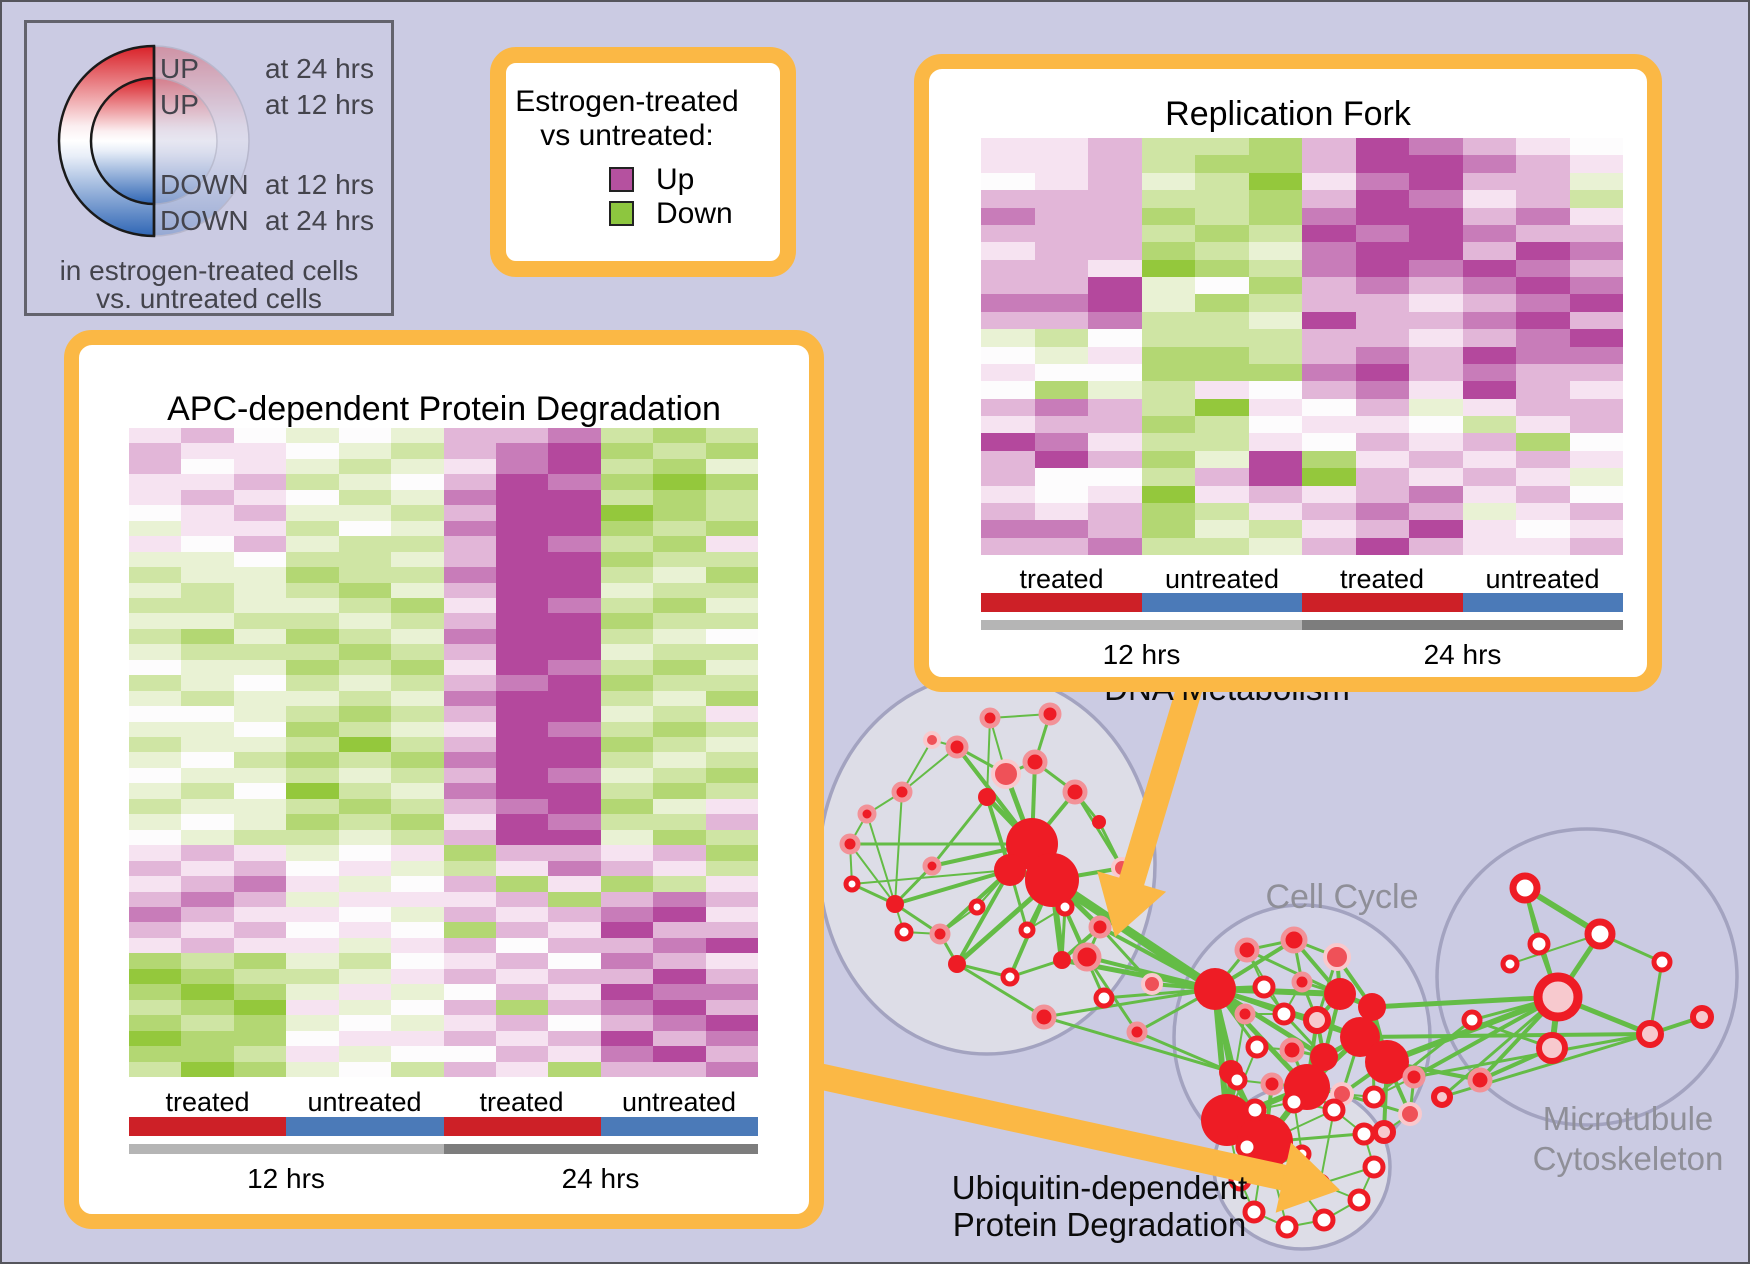 The image size is (1750, 1279). What do you see at coordinates (209, 298) in the screenshot?
I see `updown-footer-line2: vs. untreated cells` at bounding box center [209, 298].